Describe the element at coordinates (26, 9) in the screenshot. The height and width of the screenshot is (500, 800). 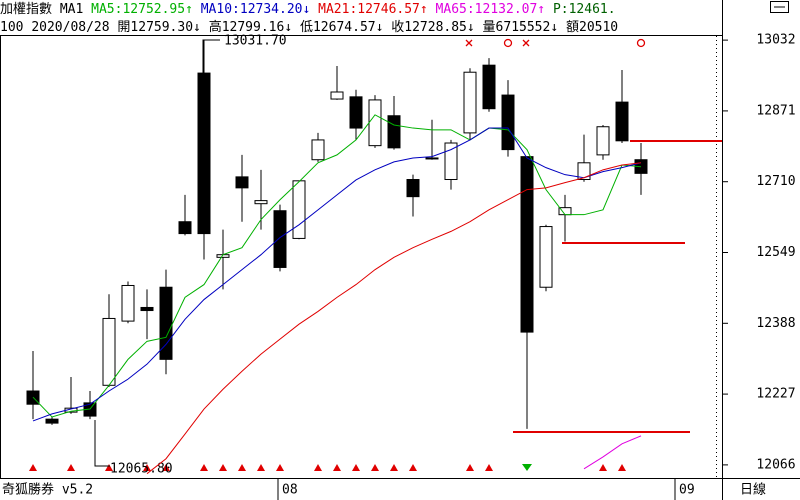
I see `title: 加權指數` at that location.